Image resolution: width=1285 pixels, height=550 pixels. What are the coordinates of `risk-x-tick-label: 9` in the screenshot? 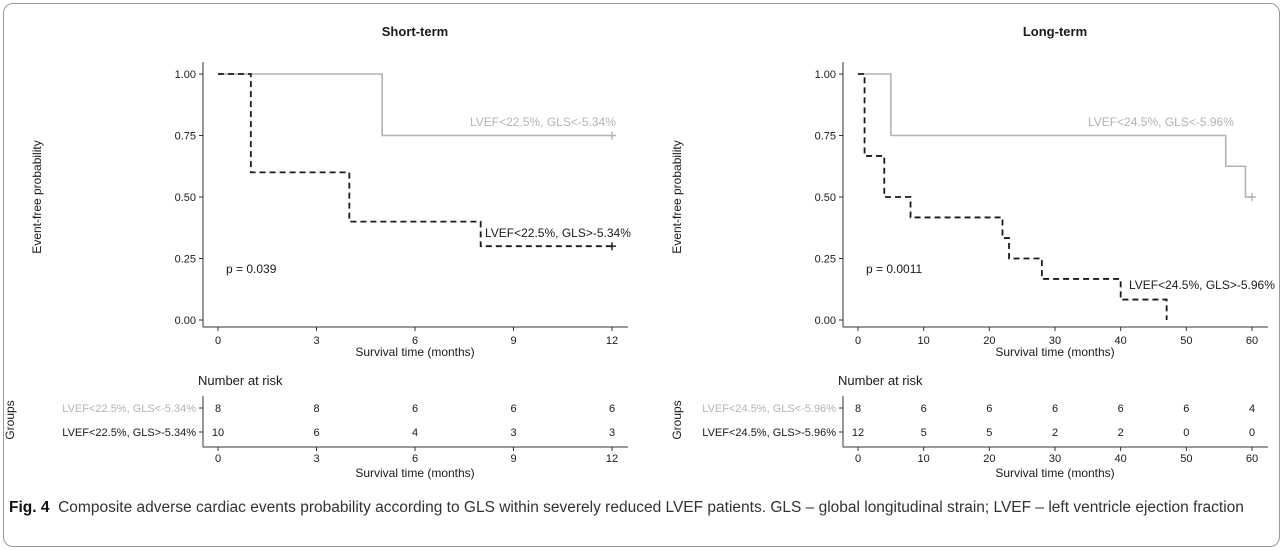 It's located at (513, 459).